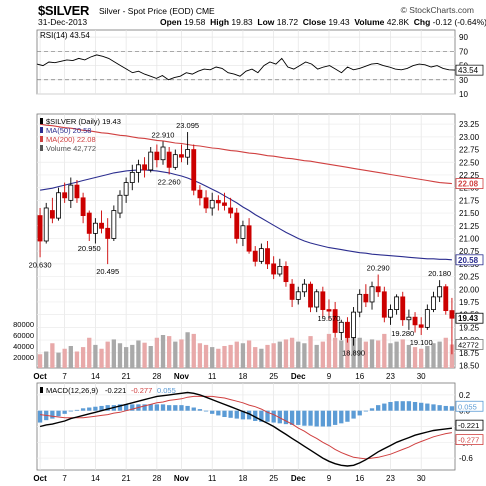 The width and height of the screenshot is (486, 486). What do you see at coordinates (463, 80) in the screenshot?
I see `rsi-y-tick-label: 30` at bounding box center [463, 80].